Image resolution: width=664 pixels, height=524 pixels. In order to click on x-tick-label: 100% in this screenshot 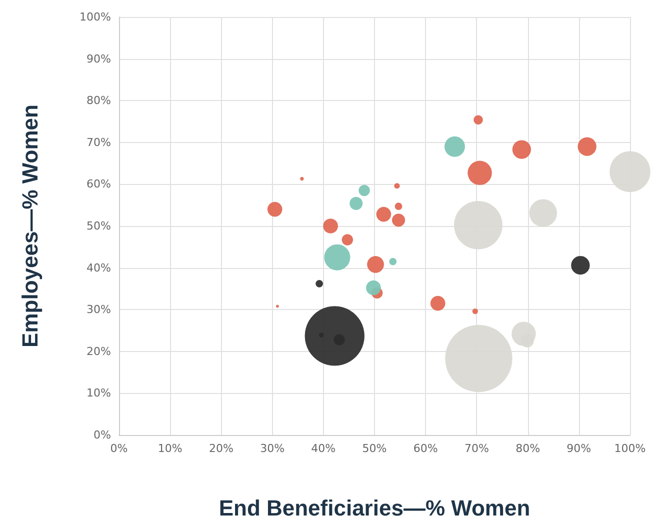, I will do `click(630, 448)`.